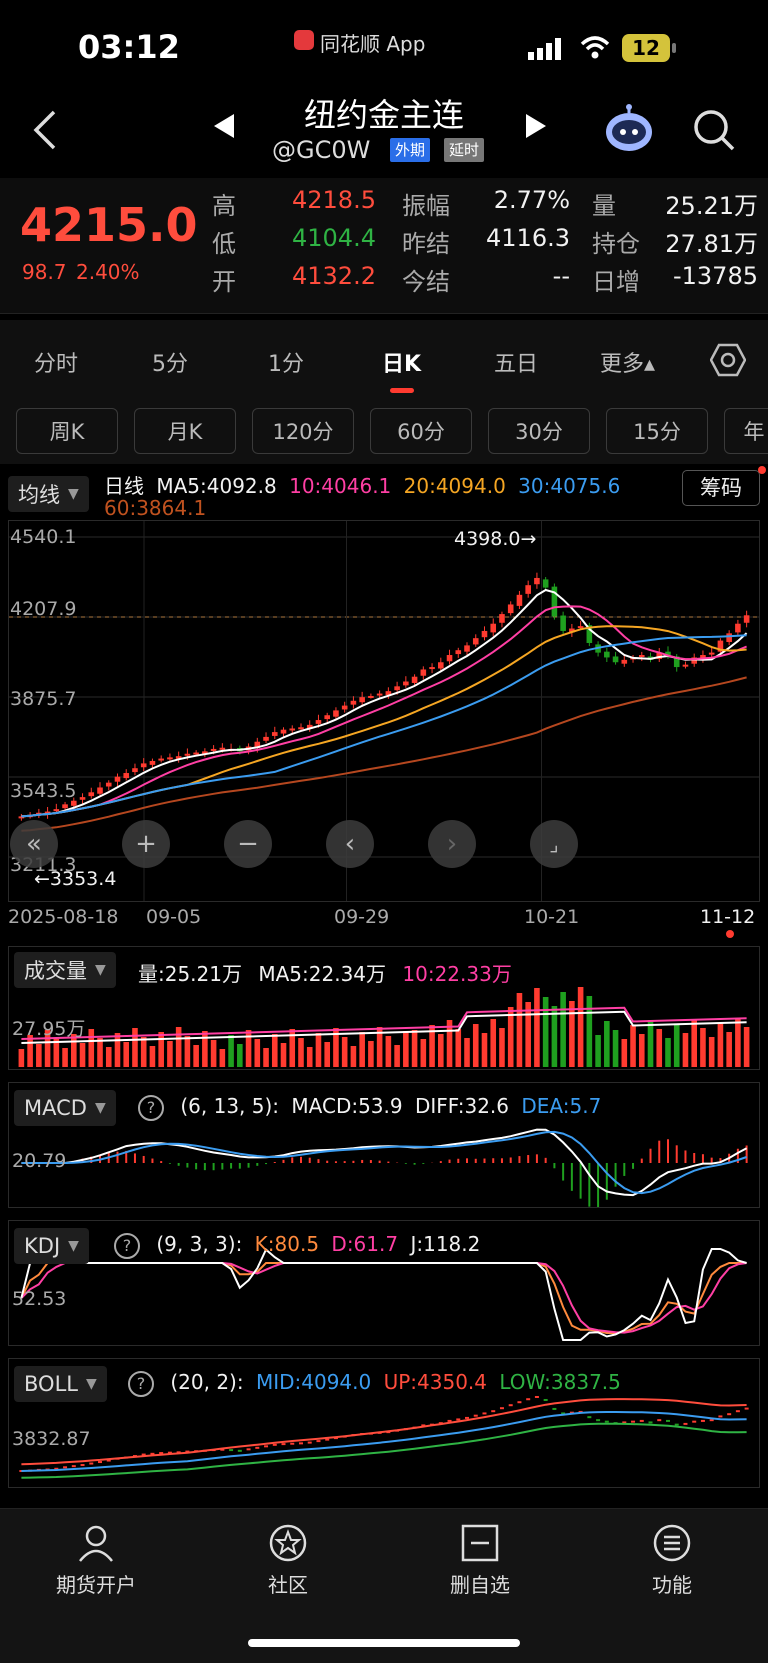  What do you see at coordinates (495, 539) in the screenshot?
I see `max-price-label: 4398.0→` at bounding box center [495, 539].